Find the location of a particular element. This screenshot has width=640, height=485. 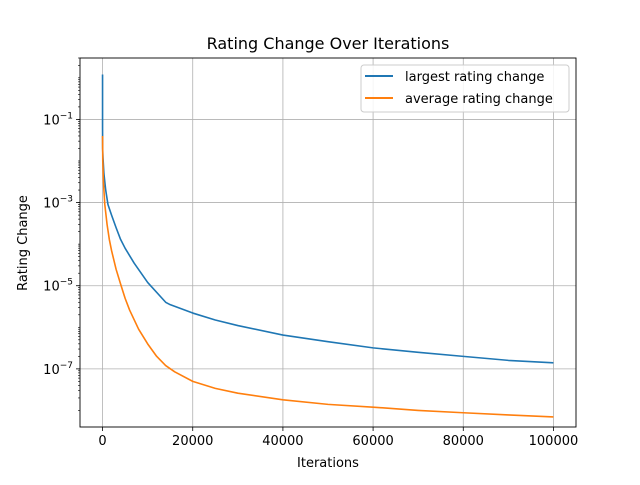

x-tick-label: 0 is located at coordinates (102, 441).